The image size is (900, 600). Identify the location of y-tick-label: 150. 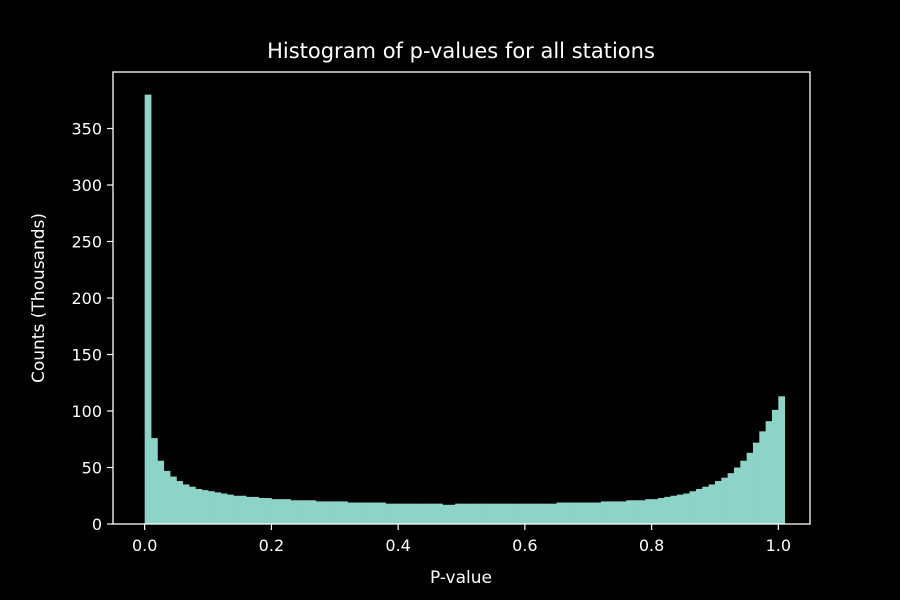
(86, 355).